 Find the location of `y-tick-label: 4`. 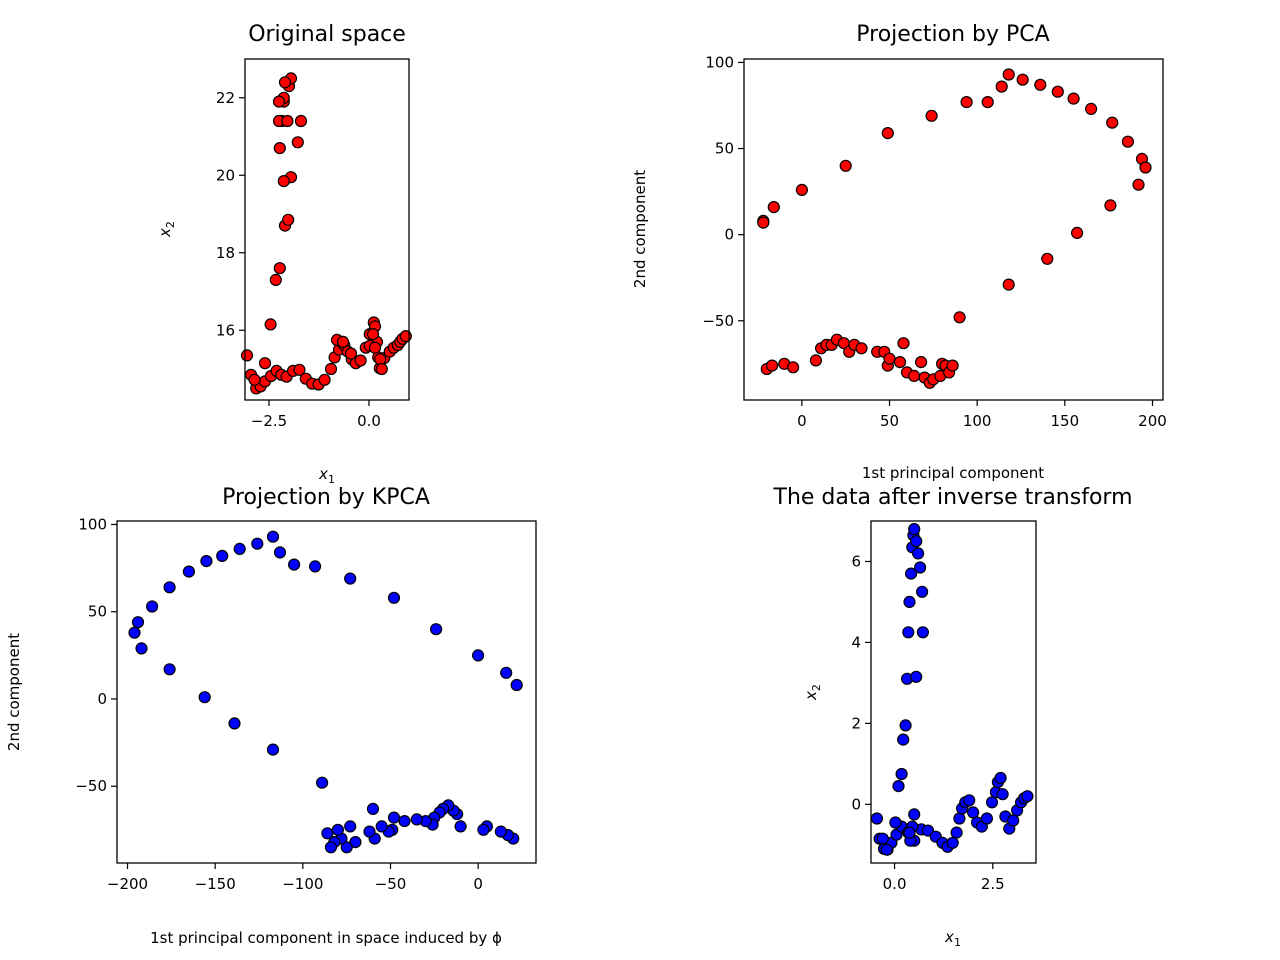

y-tick-label: 4 is located at coordinates (856, 642).